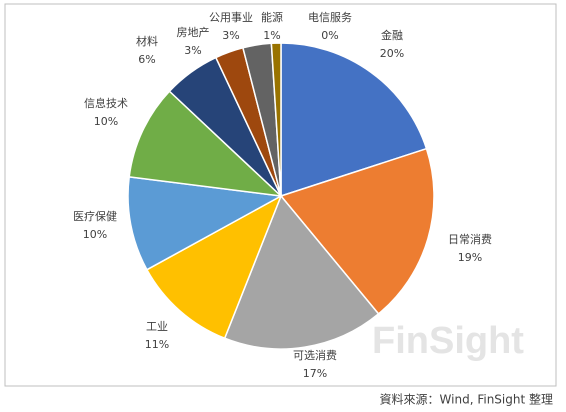 This screenshot has width=566, height=412. Describe the element at coordinates (147, 41) in the screenshot. I see `slice-label: 材料` at that location.